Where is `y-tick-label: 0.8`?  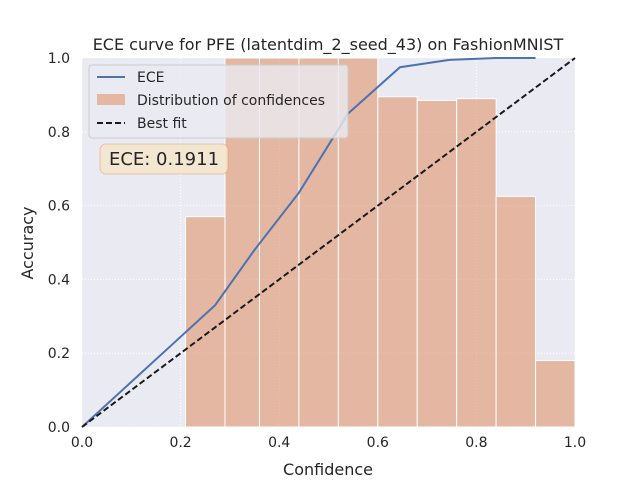
y-tick-label: 0.8 is located at coordinates (59, 133).